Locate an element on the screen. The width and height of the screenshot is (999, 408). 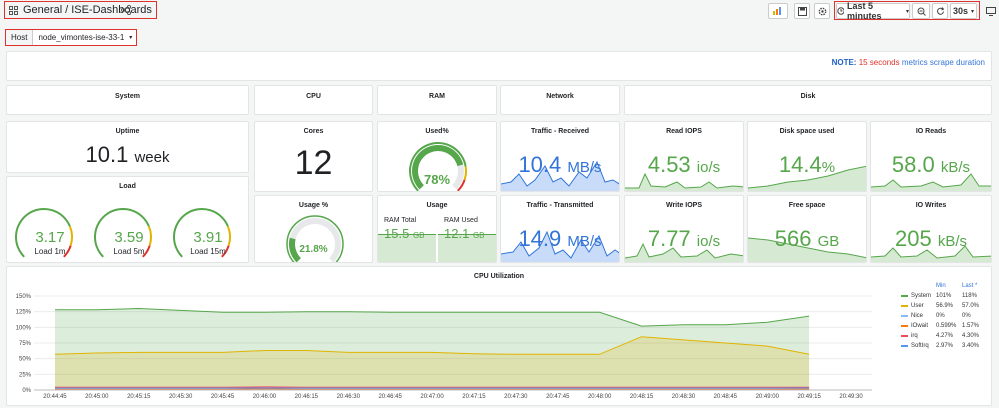
stat-value: 205 is located at coordinates (913, 238).